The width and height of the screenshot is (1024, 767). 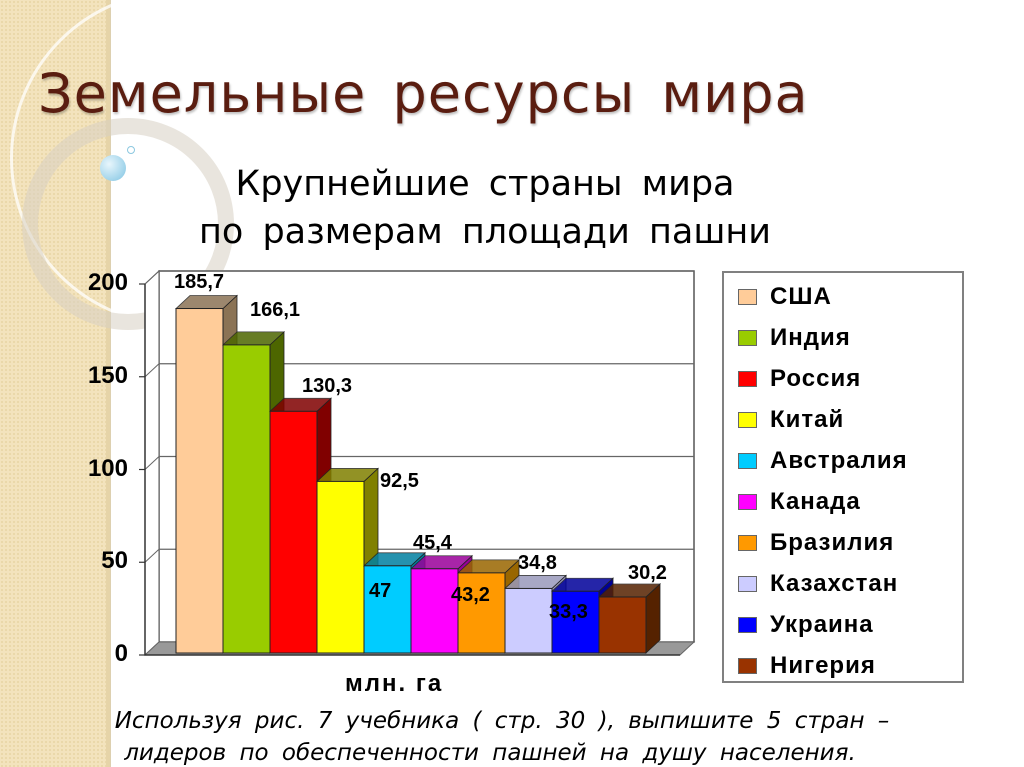 I want to click on y-tick-label: 50, so click(x=114, y=561).